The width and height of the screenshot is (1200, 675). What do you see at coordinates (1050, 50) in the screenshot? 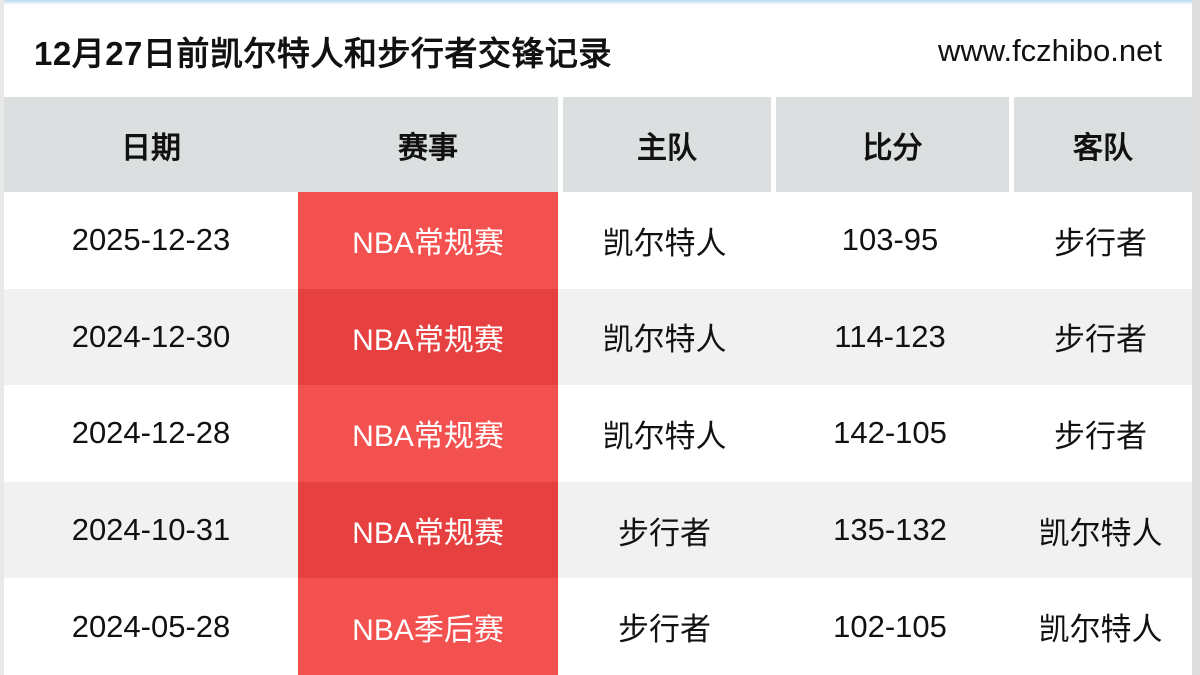
I see `site-url: www.fczhibo.net` at bounding box center [1050, 50].